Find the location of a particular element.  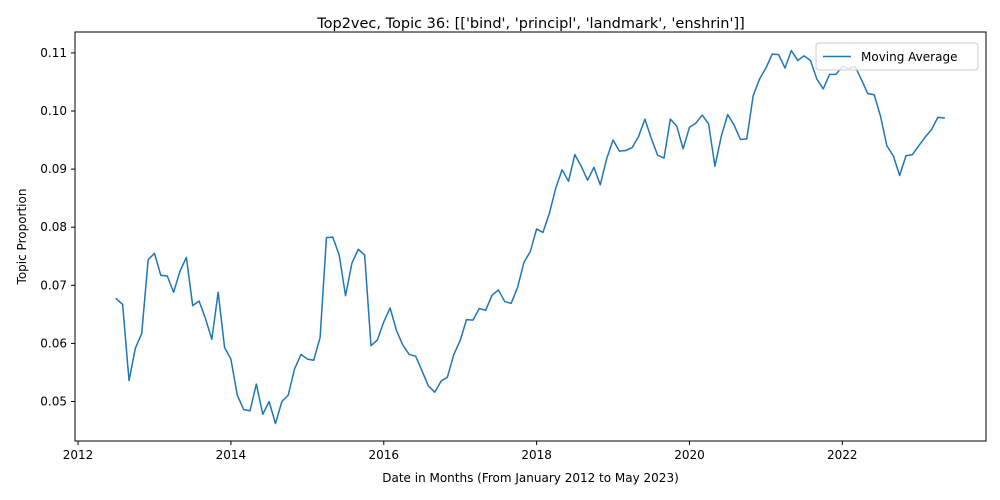

legend: Moving Average is located at coordinates (897, 56).